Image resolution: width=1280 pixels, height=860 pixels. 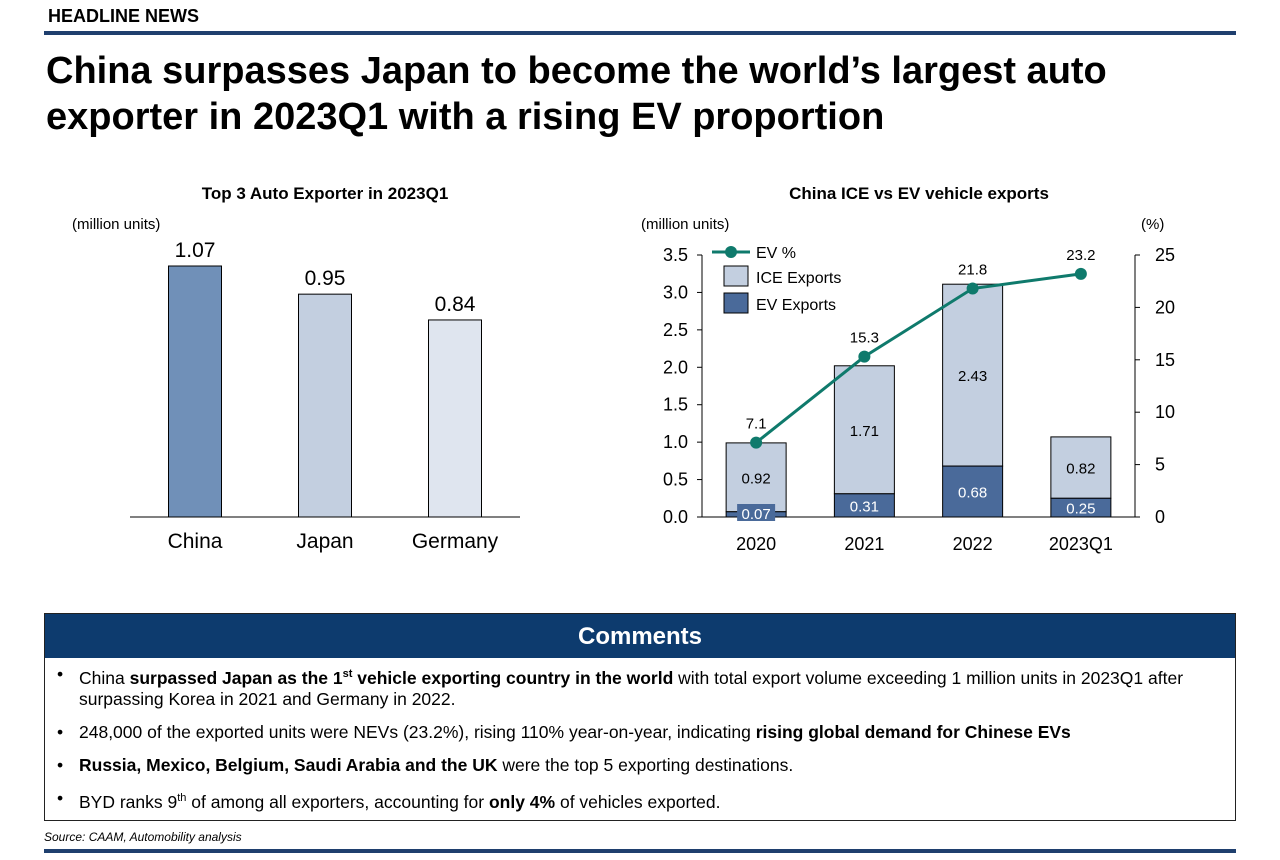 What do you see at coordinates (919, 193) in the screenshot?
I see `chart-title: China ICE vs EV vehicle exports` at bounding box center [919, 193].